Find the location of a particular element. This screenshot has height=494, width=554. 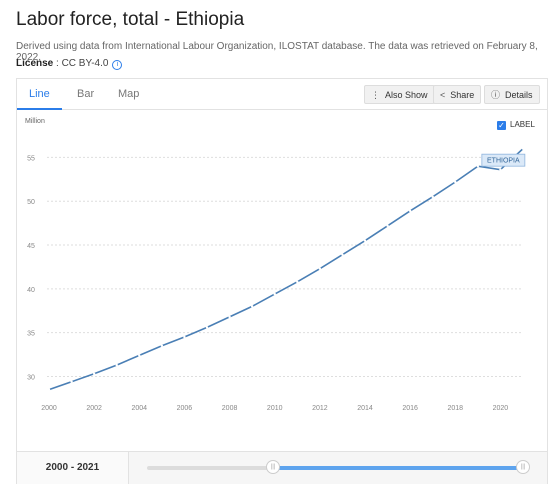

tab-bar: Bar is located at coordinates (86, 94).